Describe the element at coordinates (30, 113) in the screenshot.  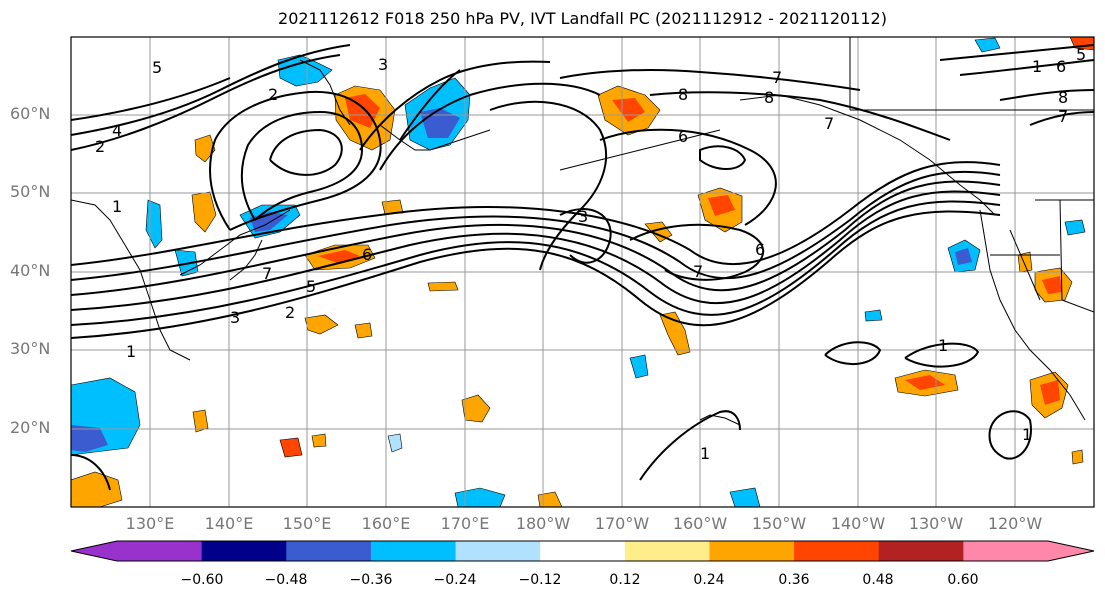
I see `lat-label: 60°N` at that location.